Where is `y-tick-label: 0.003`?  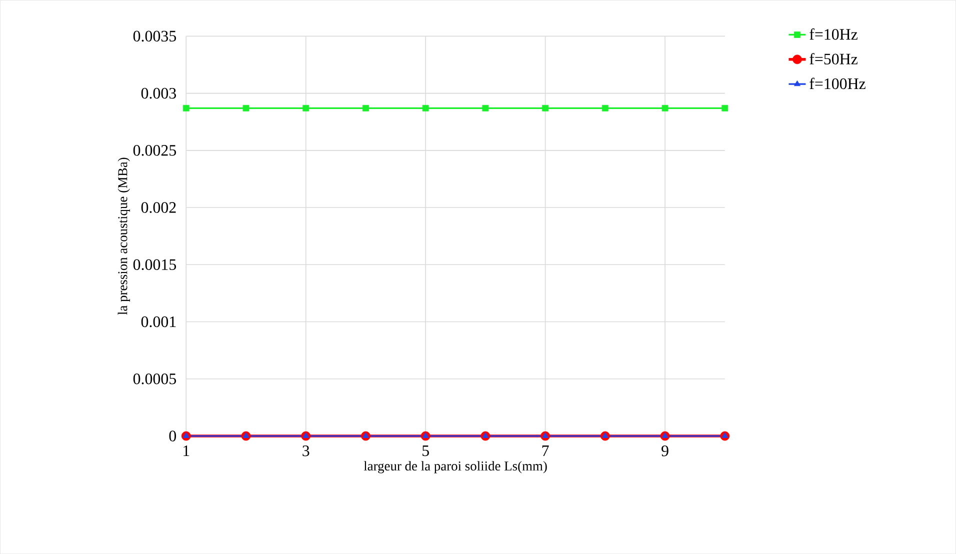 y-tick-label: 0.003 is located at coordinates (158, 93).